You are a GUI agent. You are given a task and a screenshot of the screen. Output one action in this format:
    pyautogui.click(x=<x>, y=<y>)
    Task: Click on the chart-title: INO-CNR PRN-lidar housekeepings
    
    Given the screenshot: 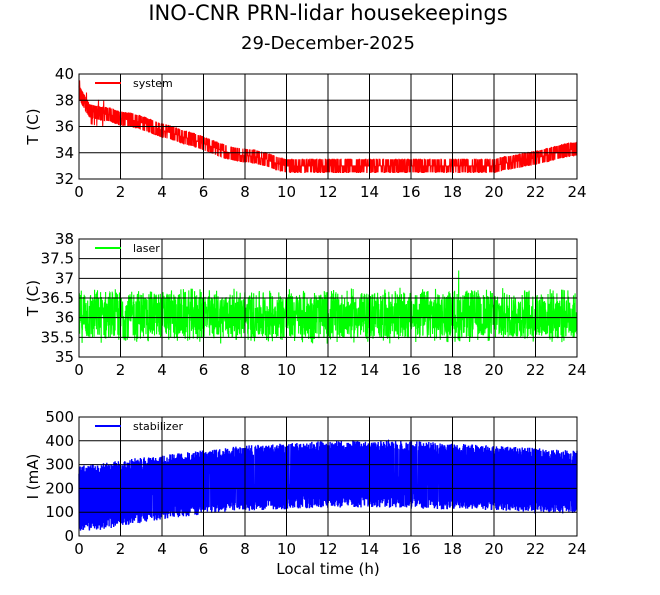 What is the action you would take?
    pyautogui.click(x=327, y=13)
    